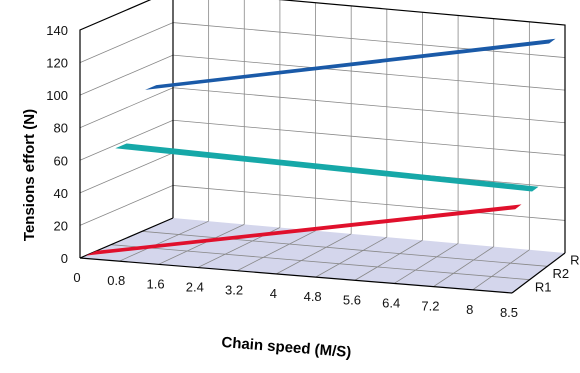 The height and width of the screenshot is (373, 580). What do you see at coordinates (352, 299) in the screenshot?
I see `x-tick-label: 5.6` at bounding box center [352, 299].